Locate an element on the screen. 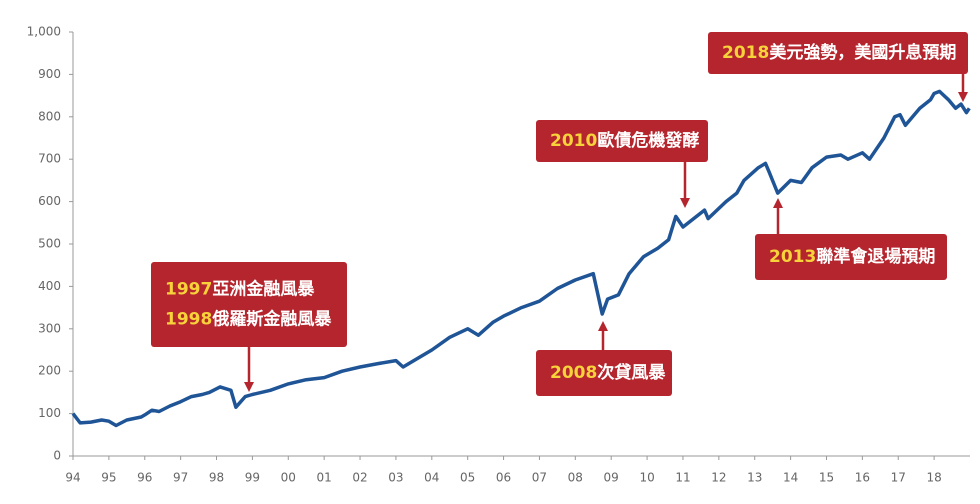 The width and height of the screenshot is (980, 504). x-tick-label: 12 is located at coordinates (718, 478).